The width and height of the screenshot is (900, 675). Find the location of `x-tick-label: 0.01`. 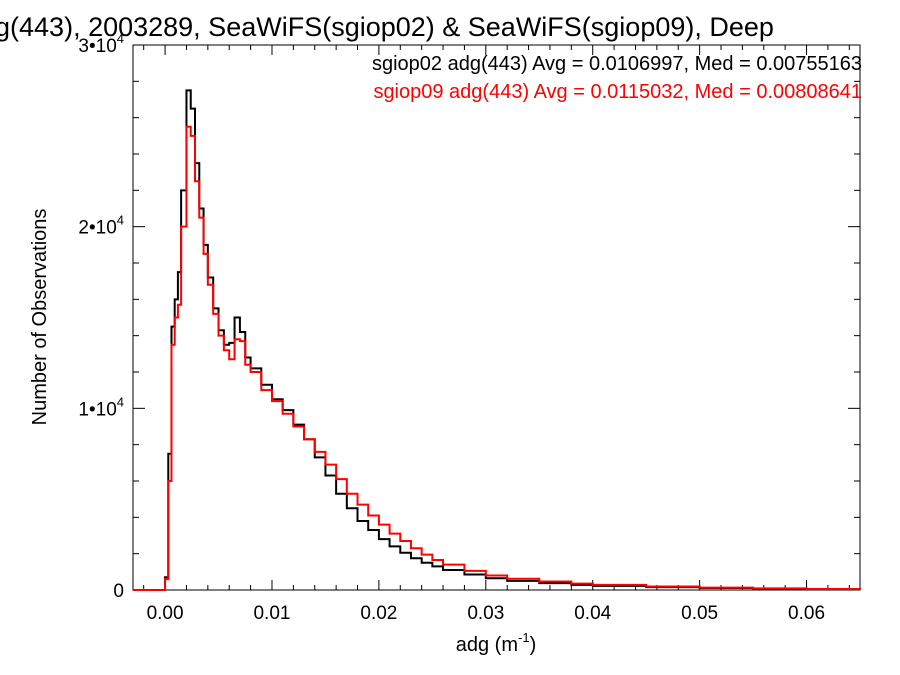

x-tick-label: 0.01 is located at coordinates (271, 613).